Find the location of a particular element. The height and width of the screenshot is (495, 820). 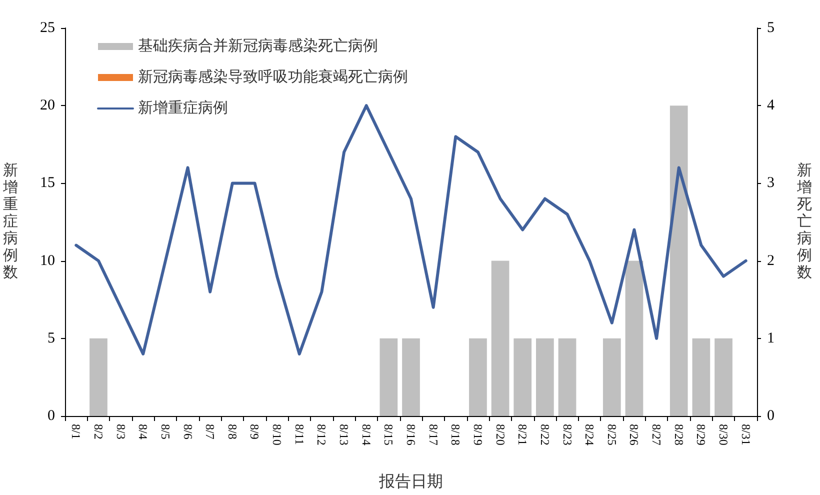

x-tick-label: 8/6 is located at coordinates (187, 432).